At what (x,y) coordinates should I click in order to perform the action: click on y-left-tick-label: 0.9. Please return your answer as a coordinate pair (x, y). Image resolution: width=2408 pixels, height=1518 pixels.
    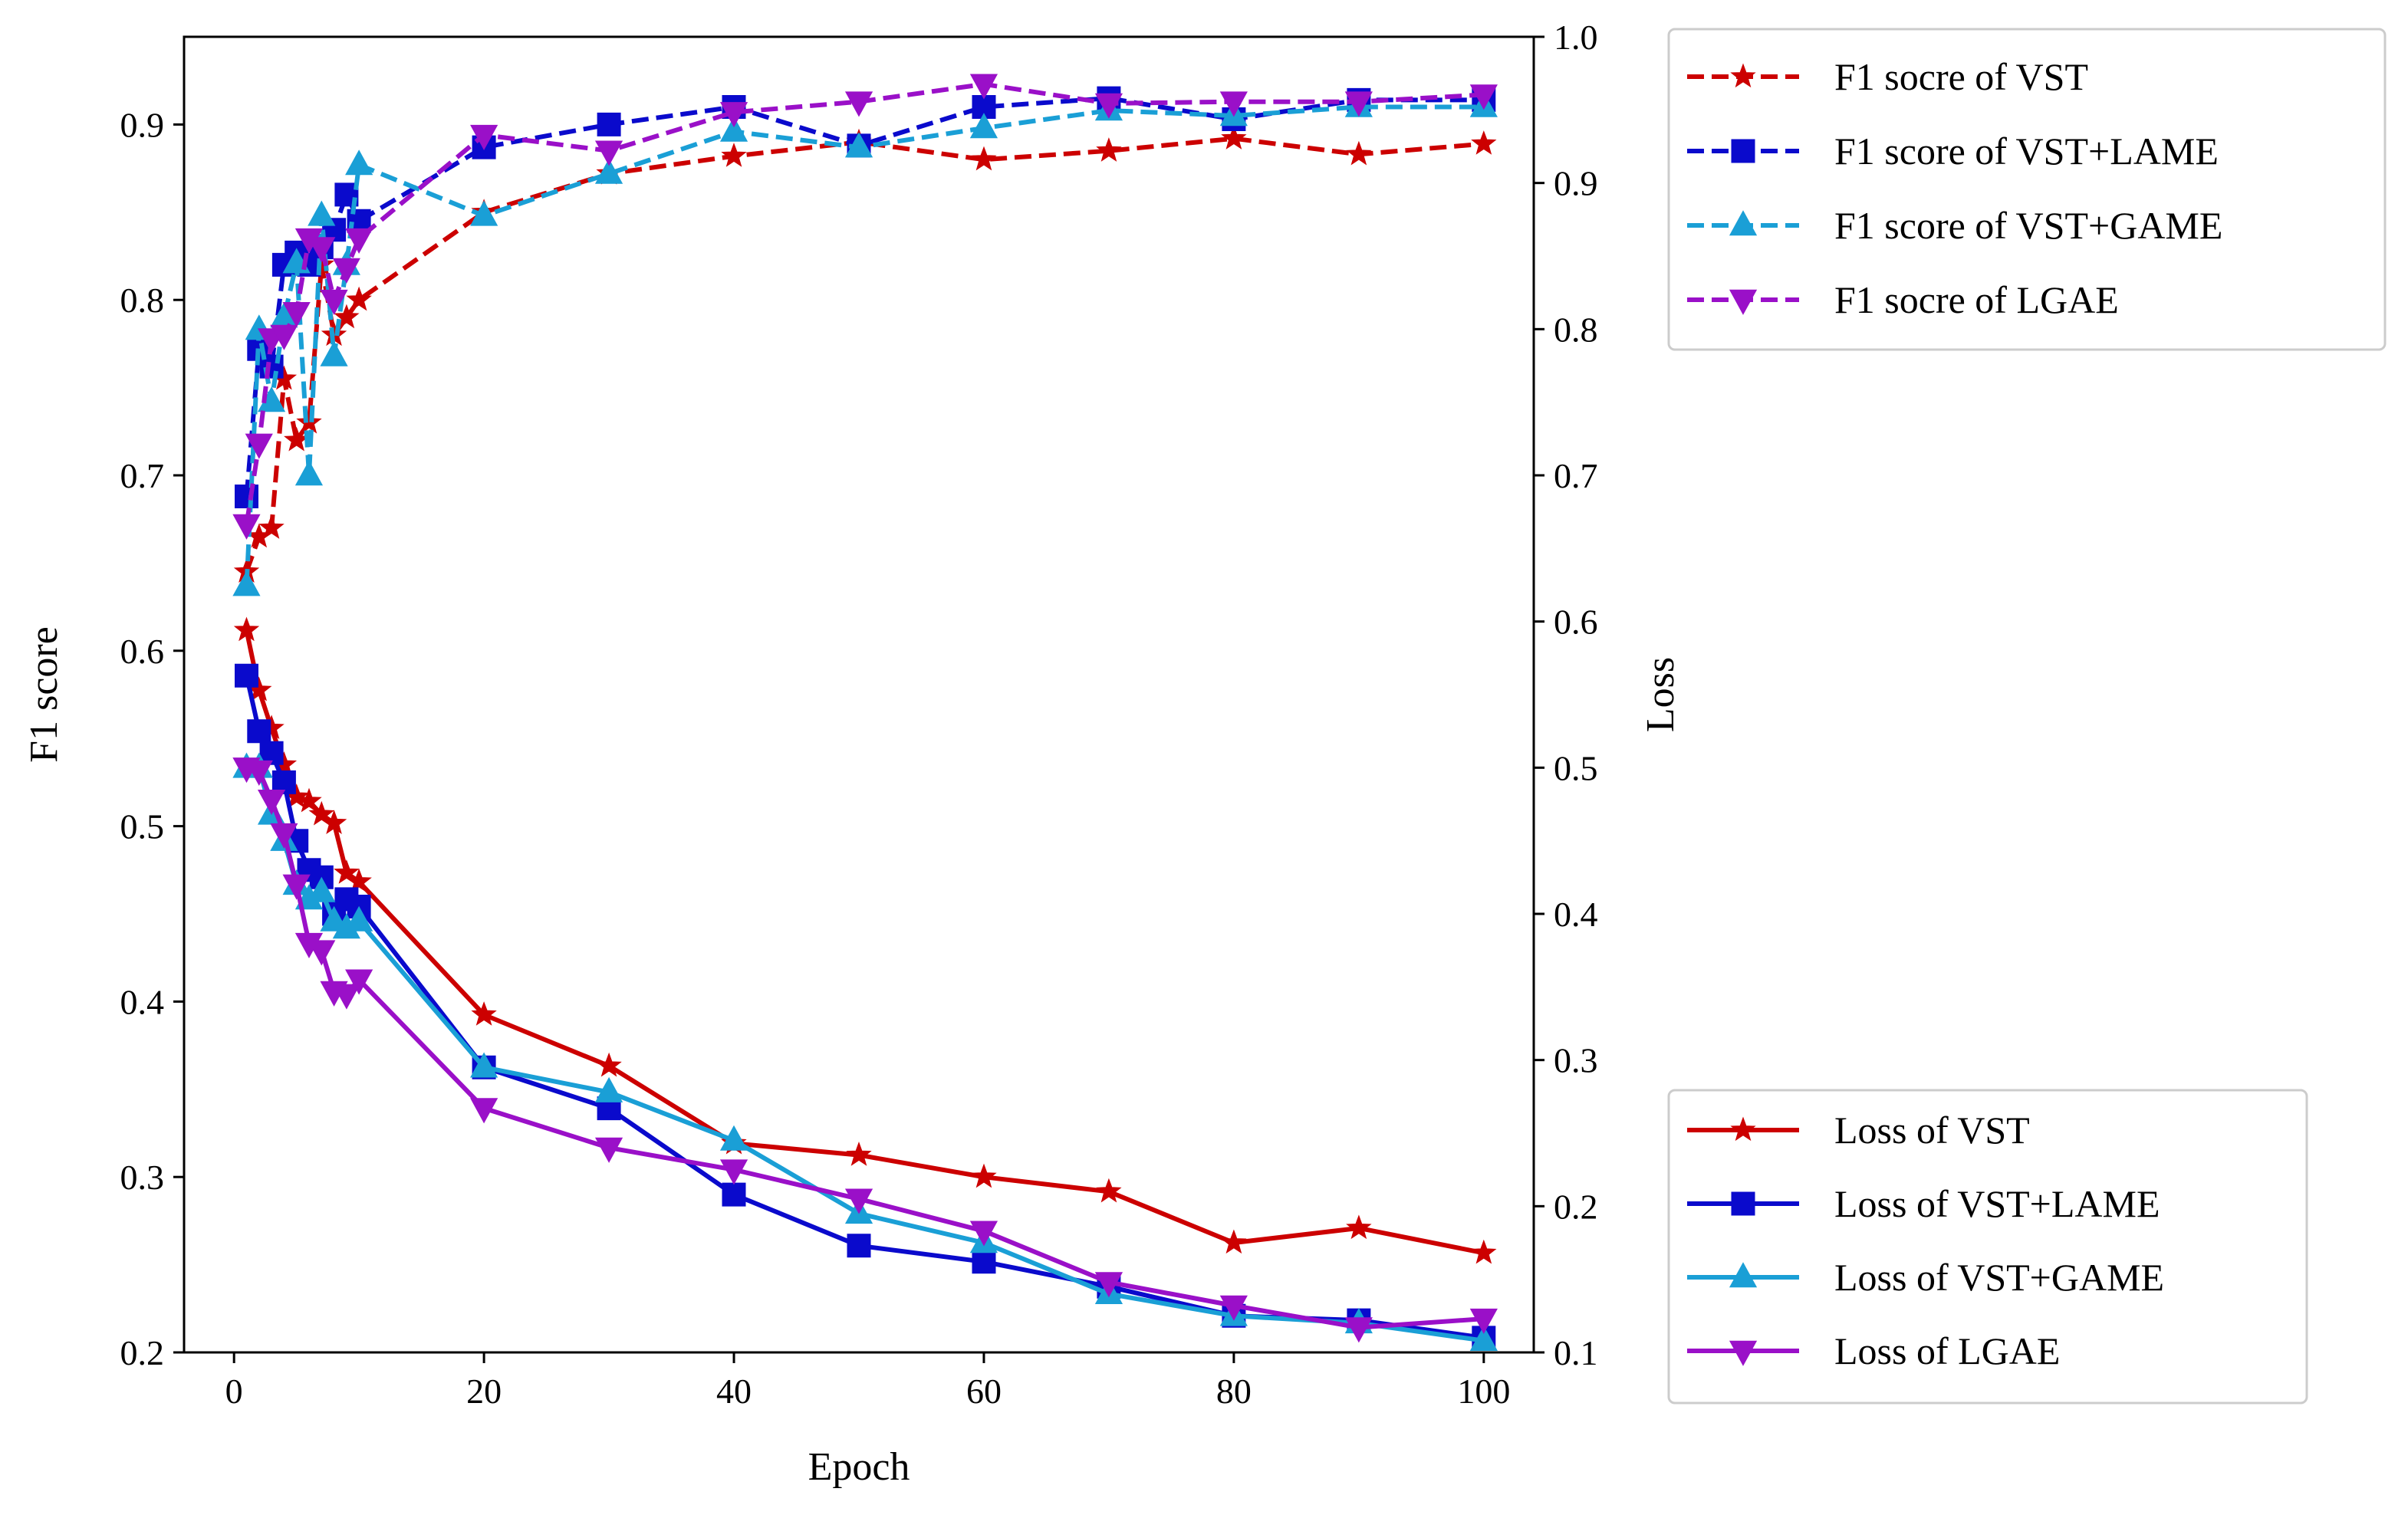
    Looking at the image, I should click on (142, 125).